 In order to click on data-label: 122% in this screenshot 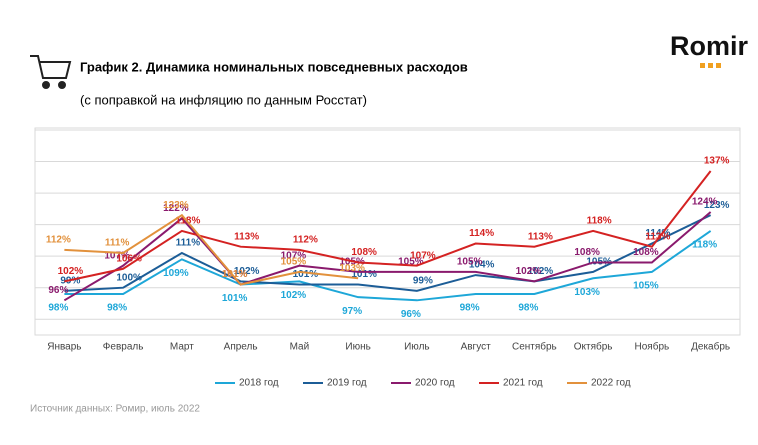, I will do `click(176, 208)`.